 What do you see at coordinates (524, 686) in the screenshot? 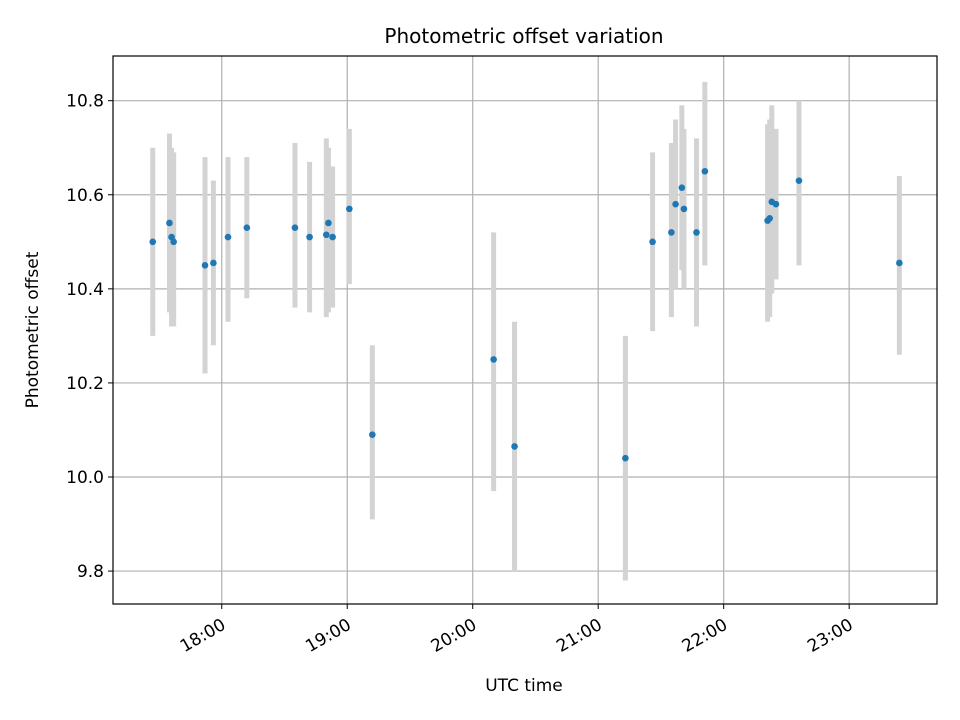
I see `x-axis-label: UTC time` at bounding box center [524, 686].